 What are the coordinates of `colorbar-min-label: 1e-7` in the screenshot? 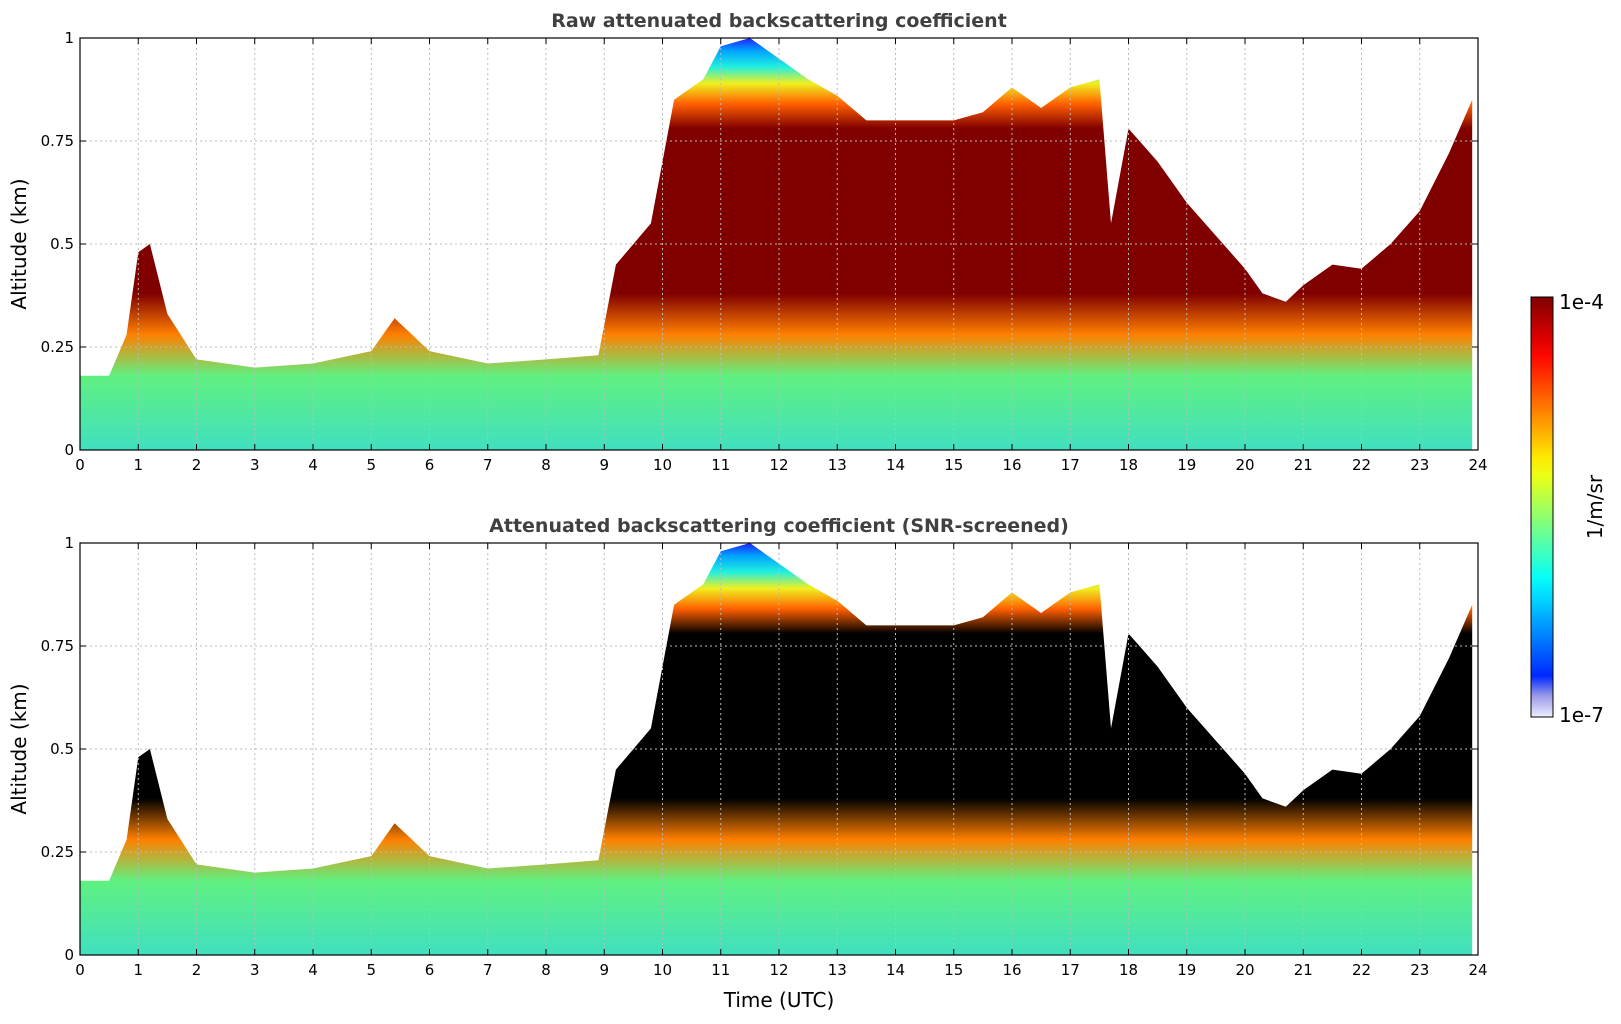 It's located at (1581, 715).